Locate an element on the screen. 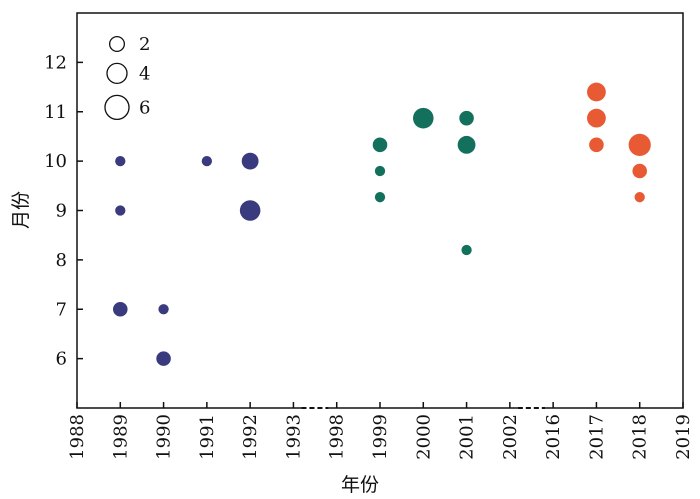  x-tick-label: 1999 is located at coordinates (380, 437).